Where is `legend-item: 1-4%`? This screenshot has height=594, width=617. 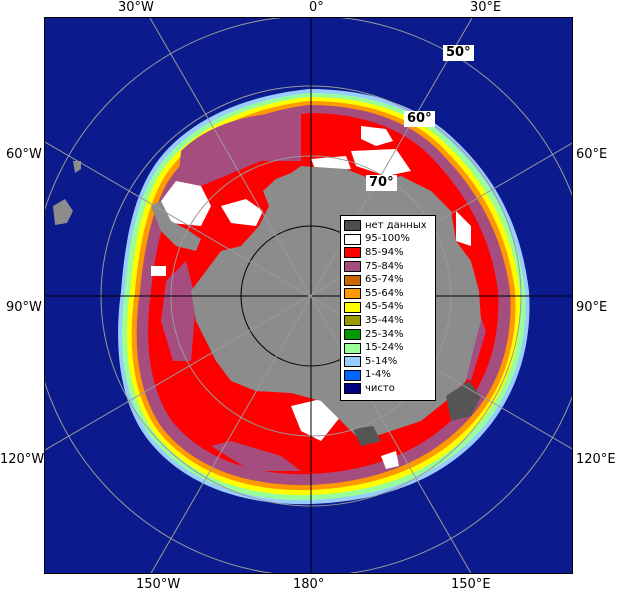
legend-item: 1-4% is located at coordinates (388, 376).